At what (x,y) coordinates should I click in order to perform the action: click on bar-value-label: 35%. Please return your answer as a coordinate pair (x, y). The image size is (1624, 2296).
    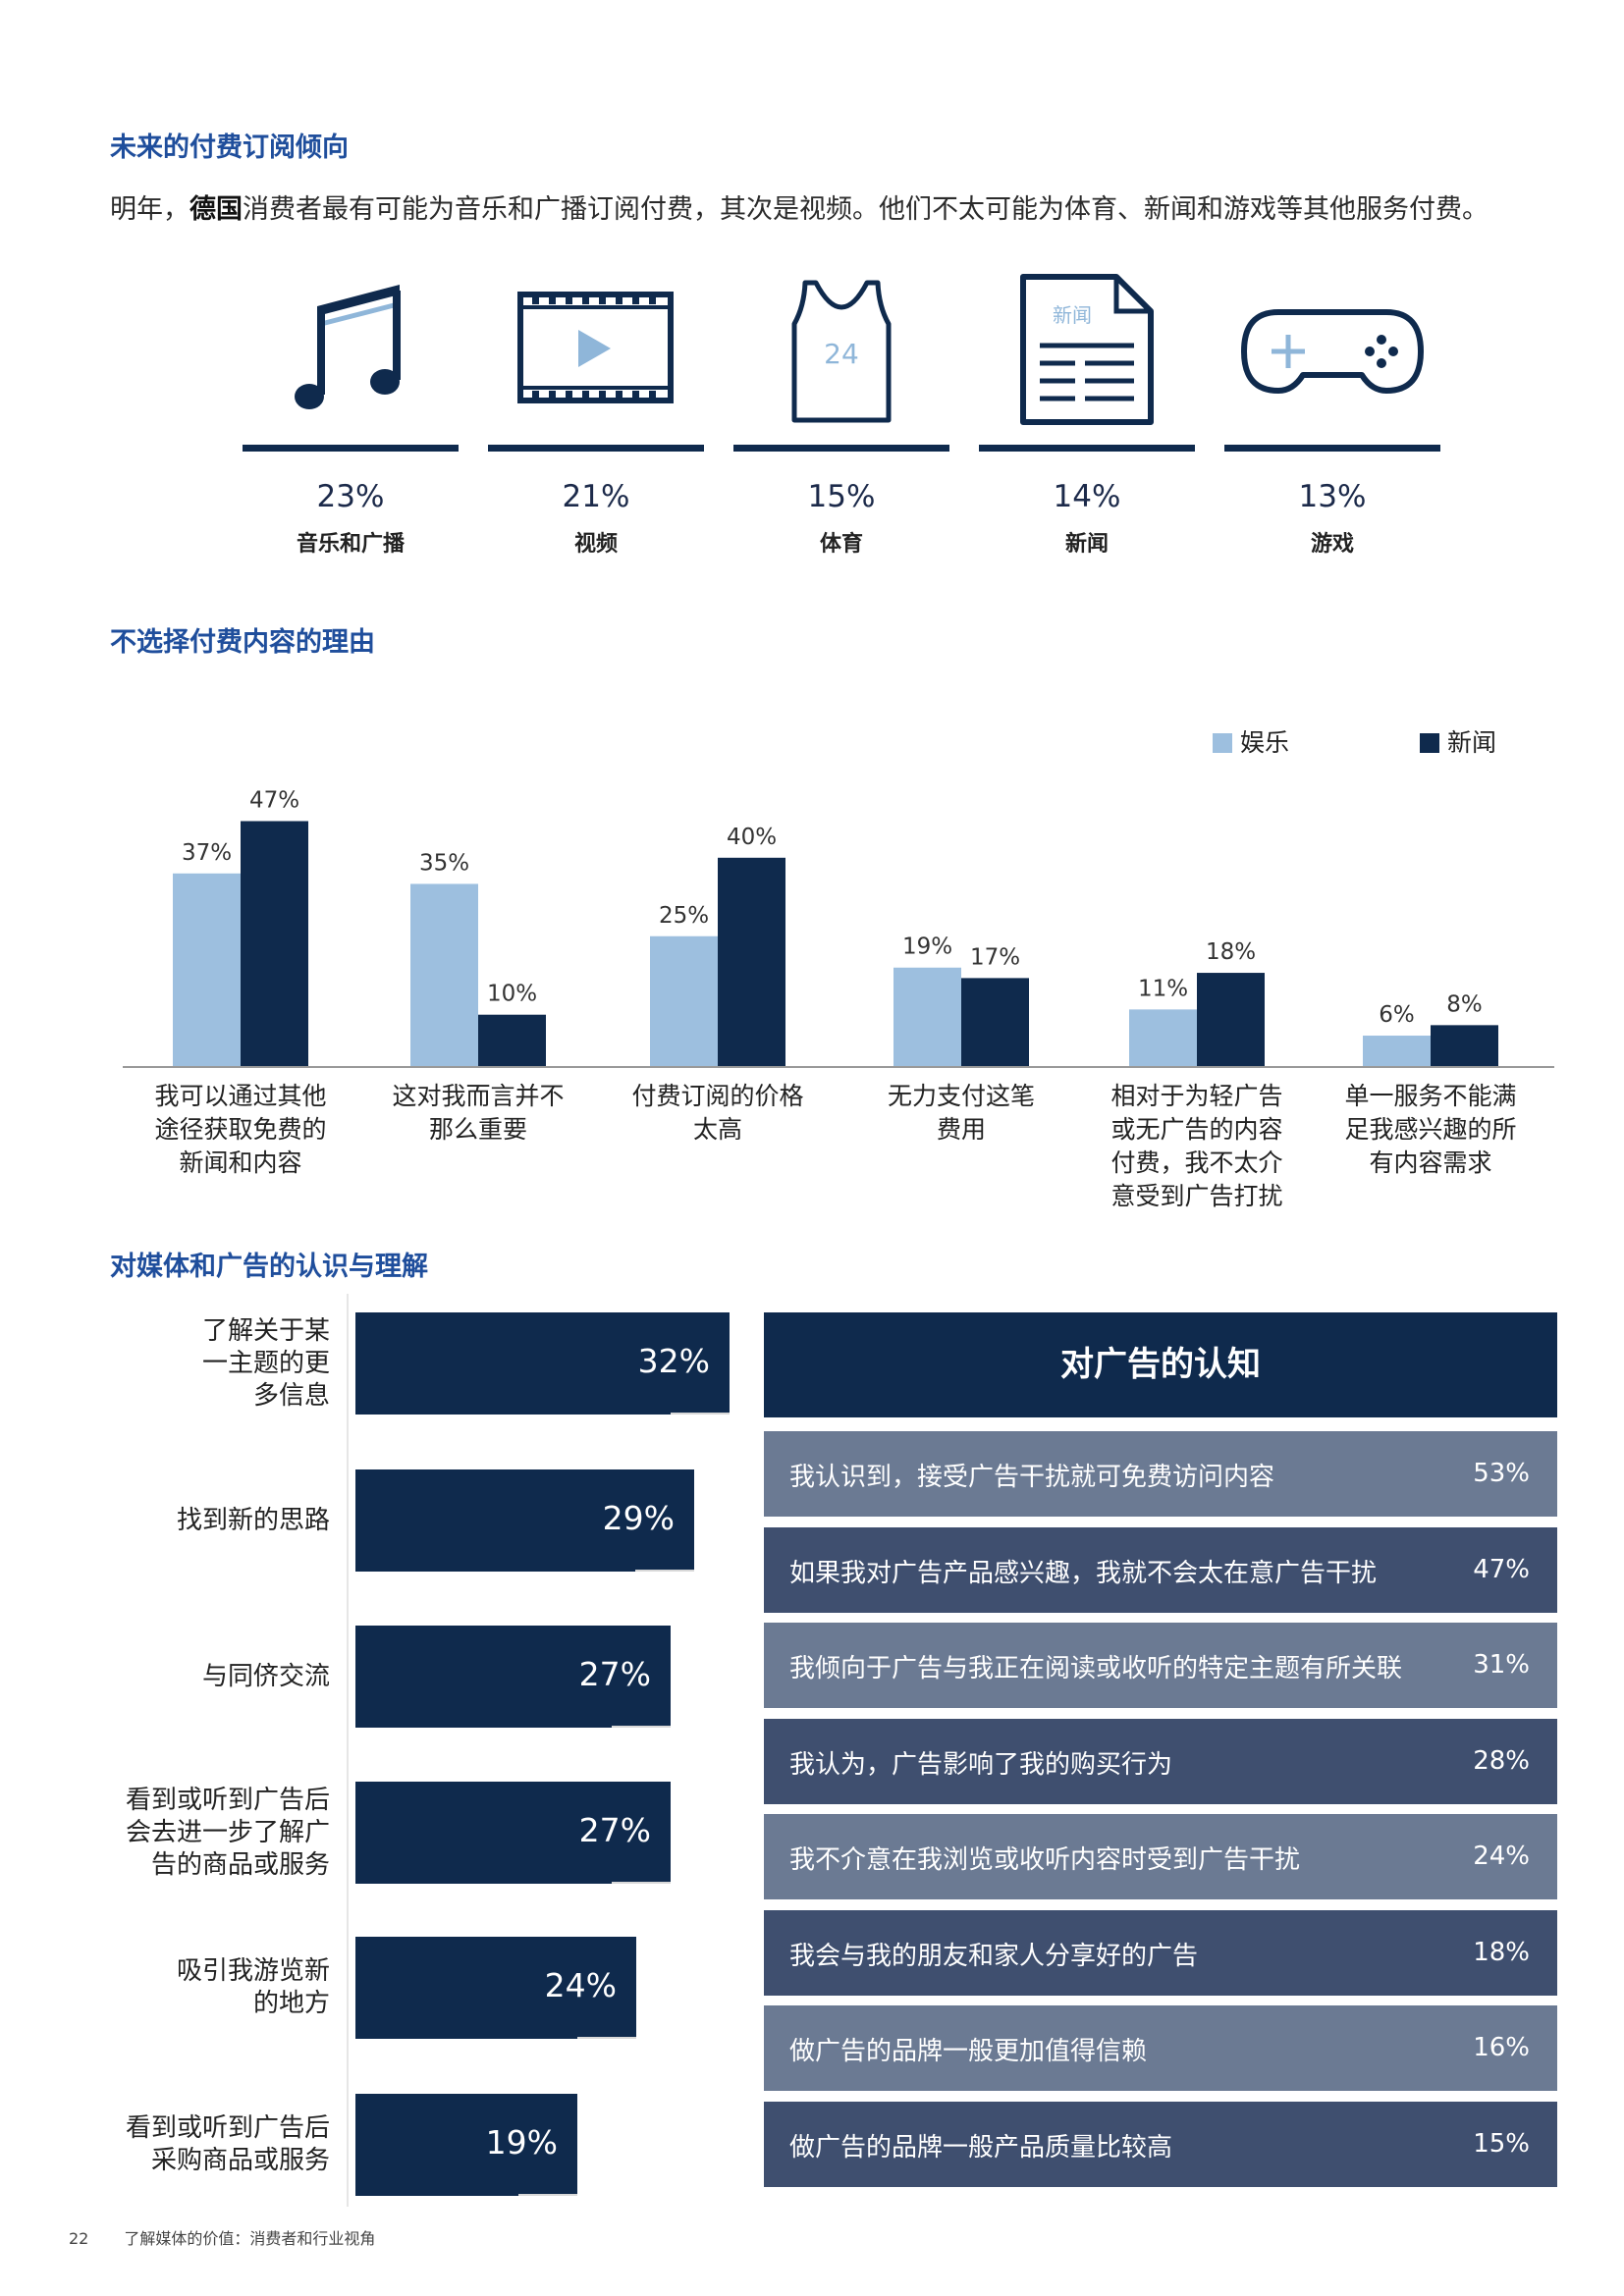
    Looking at the image, I should click on (444, 863).